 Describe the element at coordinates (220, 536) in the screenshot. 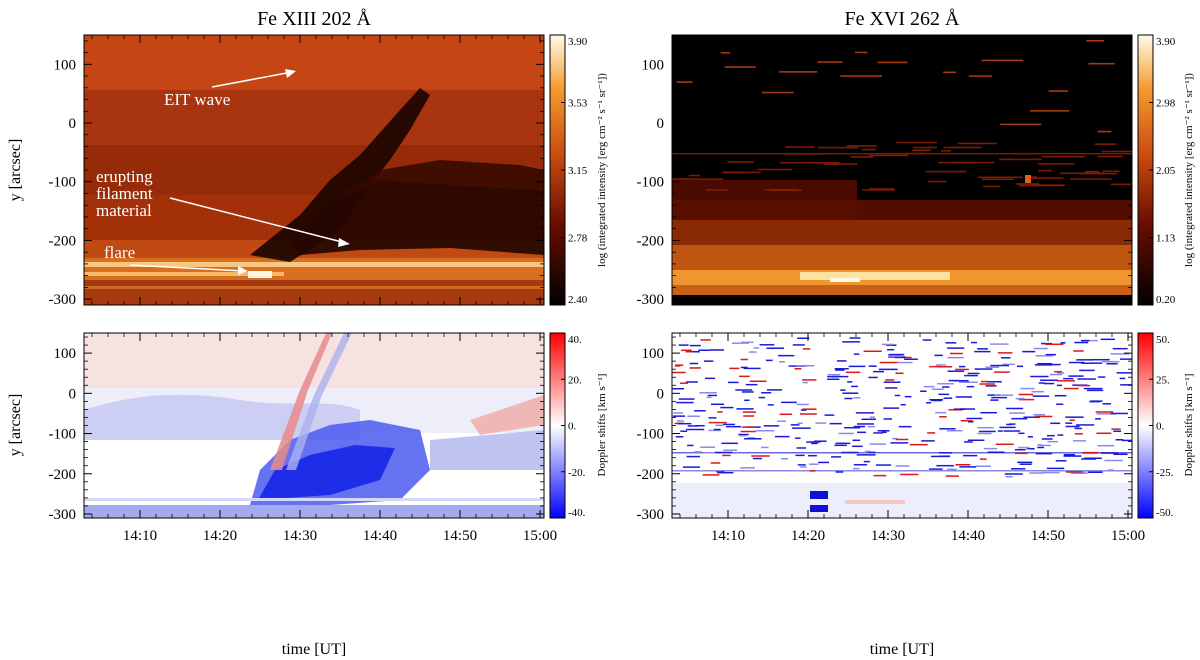

I see `xtick-label: 14:20` at that location.